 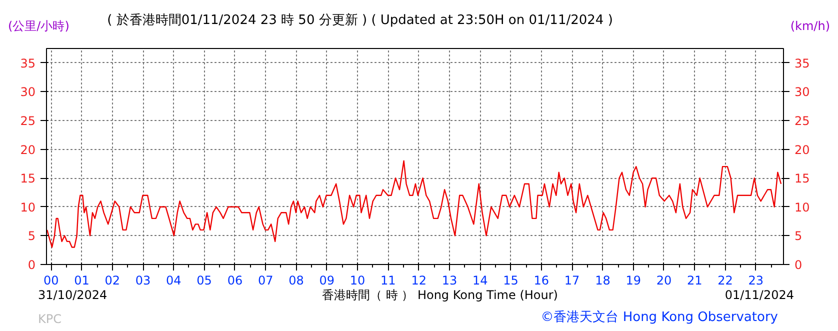 I want to click on x-tick-label: 10, so click(x=358, y=281).